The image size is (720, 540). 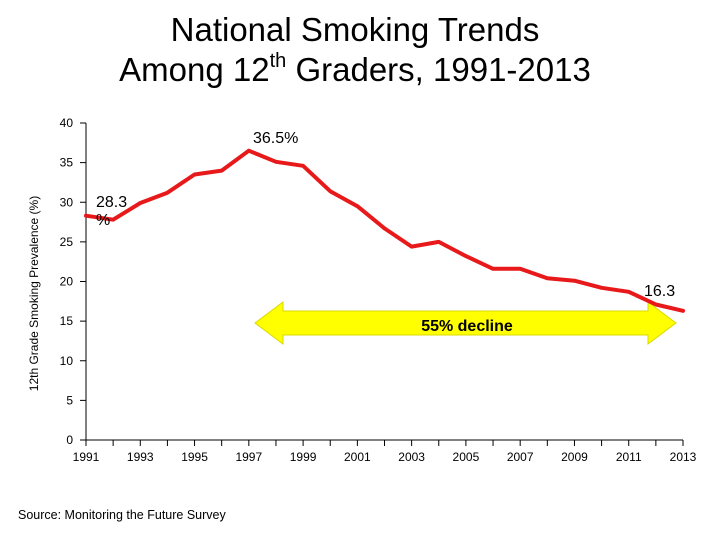 What do you see at coordinates (67, 321) in the screenshot?
I see `y-tick-label: 15` at bounding box center [67, 321].